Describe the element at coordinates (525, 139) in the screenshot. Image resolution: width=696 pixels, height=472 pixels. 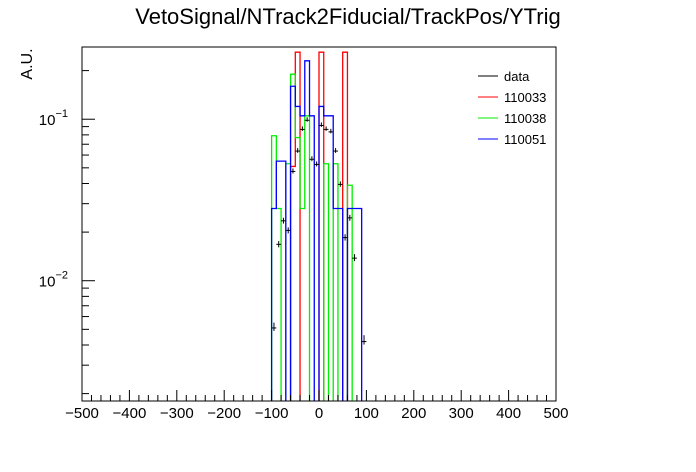
I see `legend-label-110051: 110051` at that location.